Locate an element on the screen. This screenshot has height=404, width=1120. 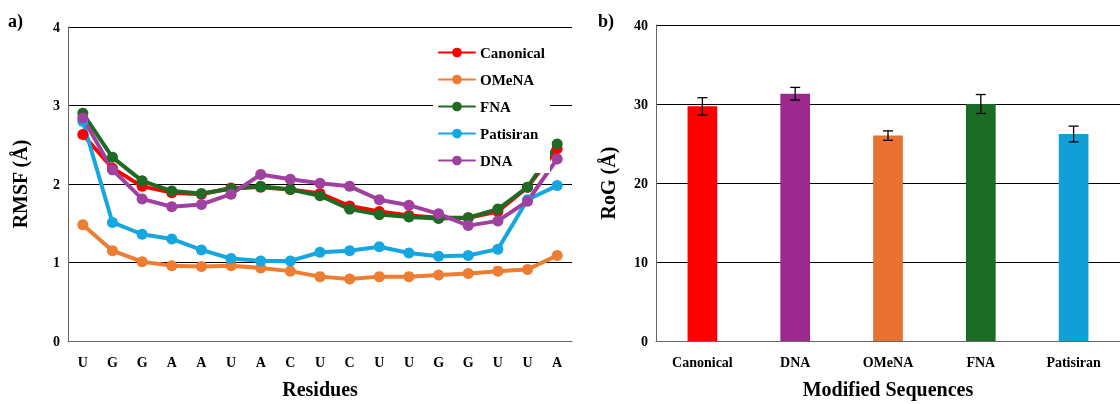
y-tick-label: 20 is located at coordinates (641, 183).